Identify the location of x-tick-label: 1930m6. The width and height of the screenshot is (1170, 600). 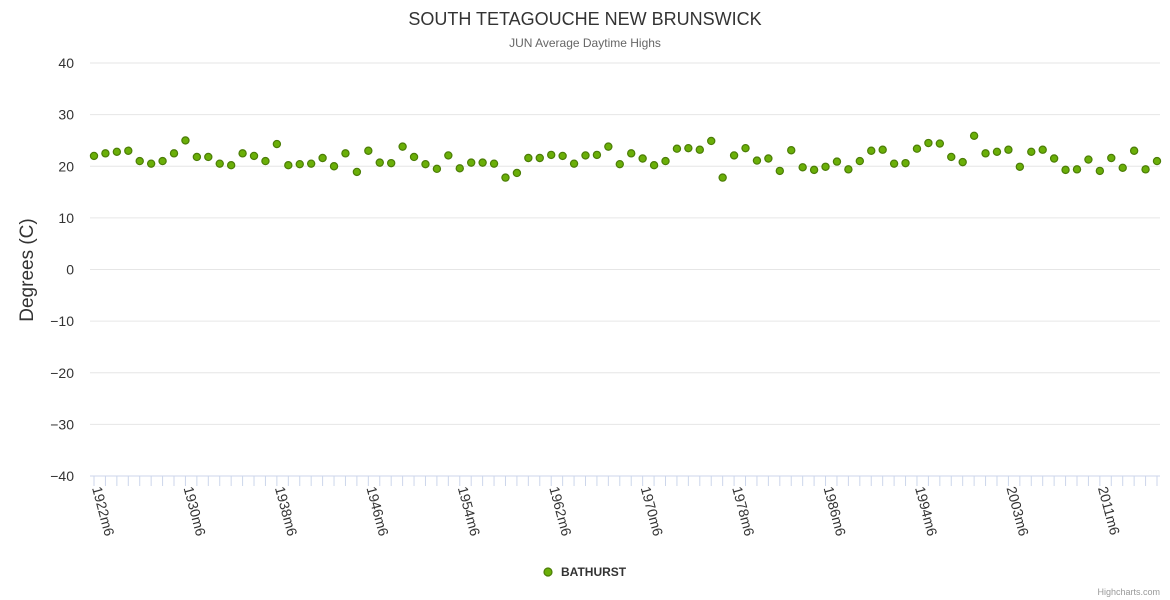
(195, 511).